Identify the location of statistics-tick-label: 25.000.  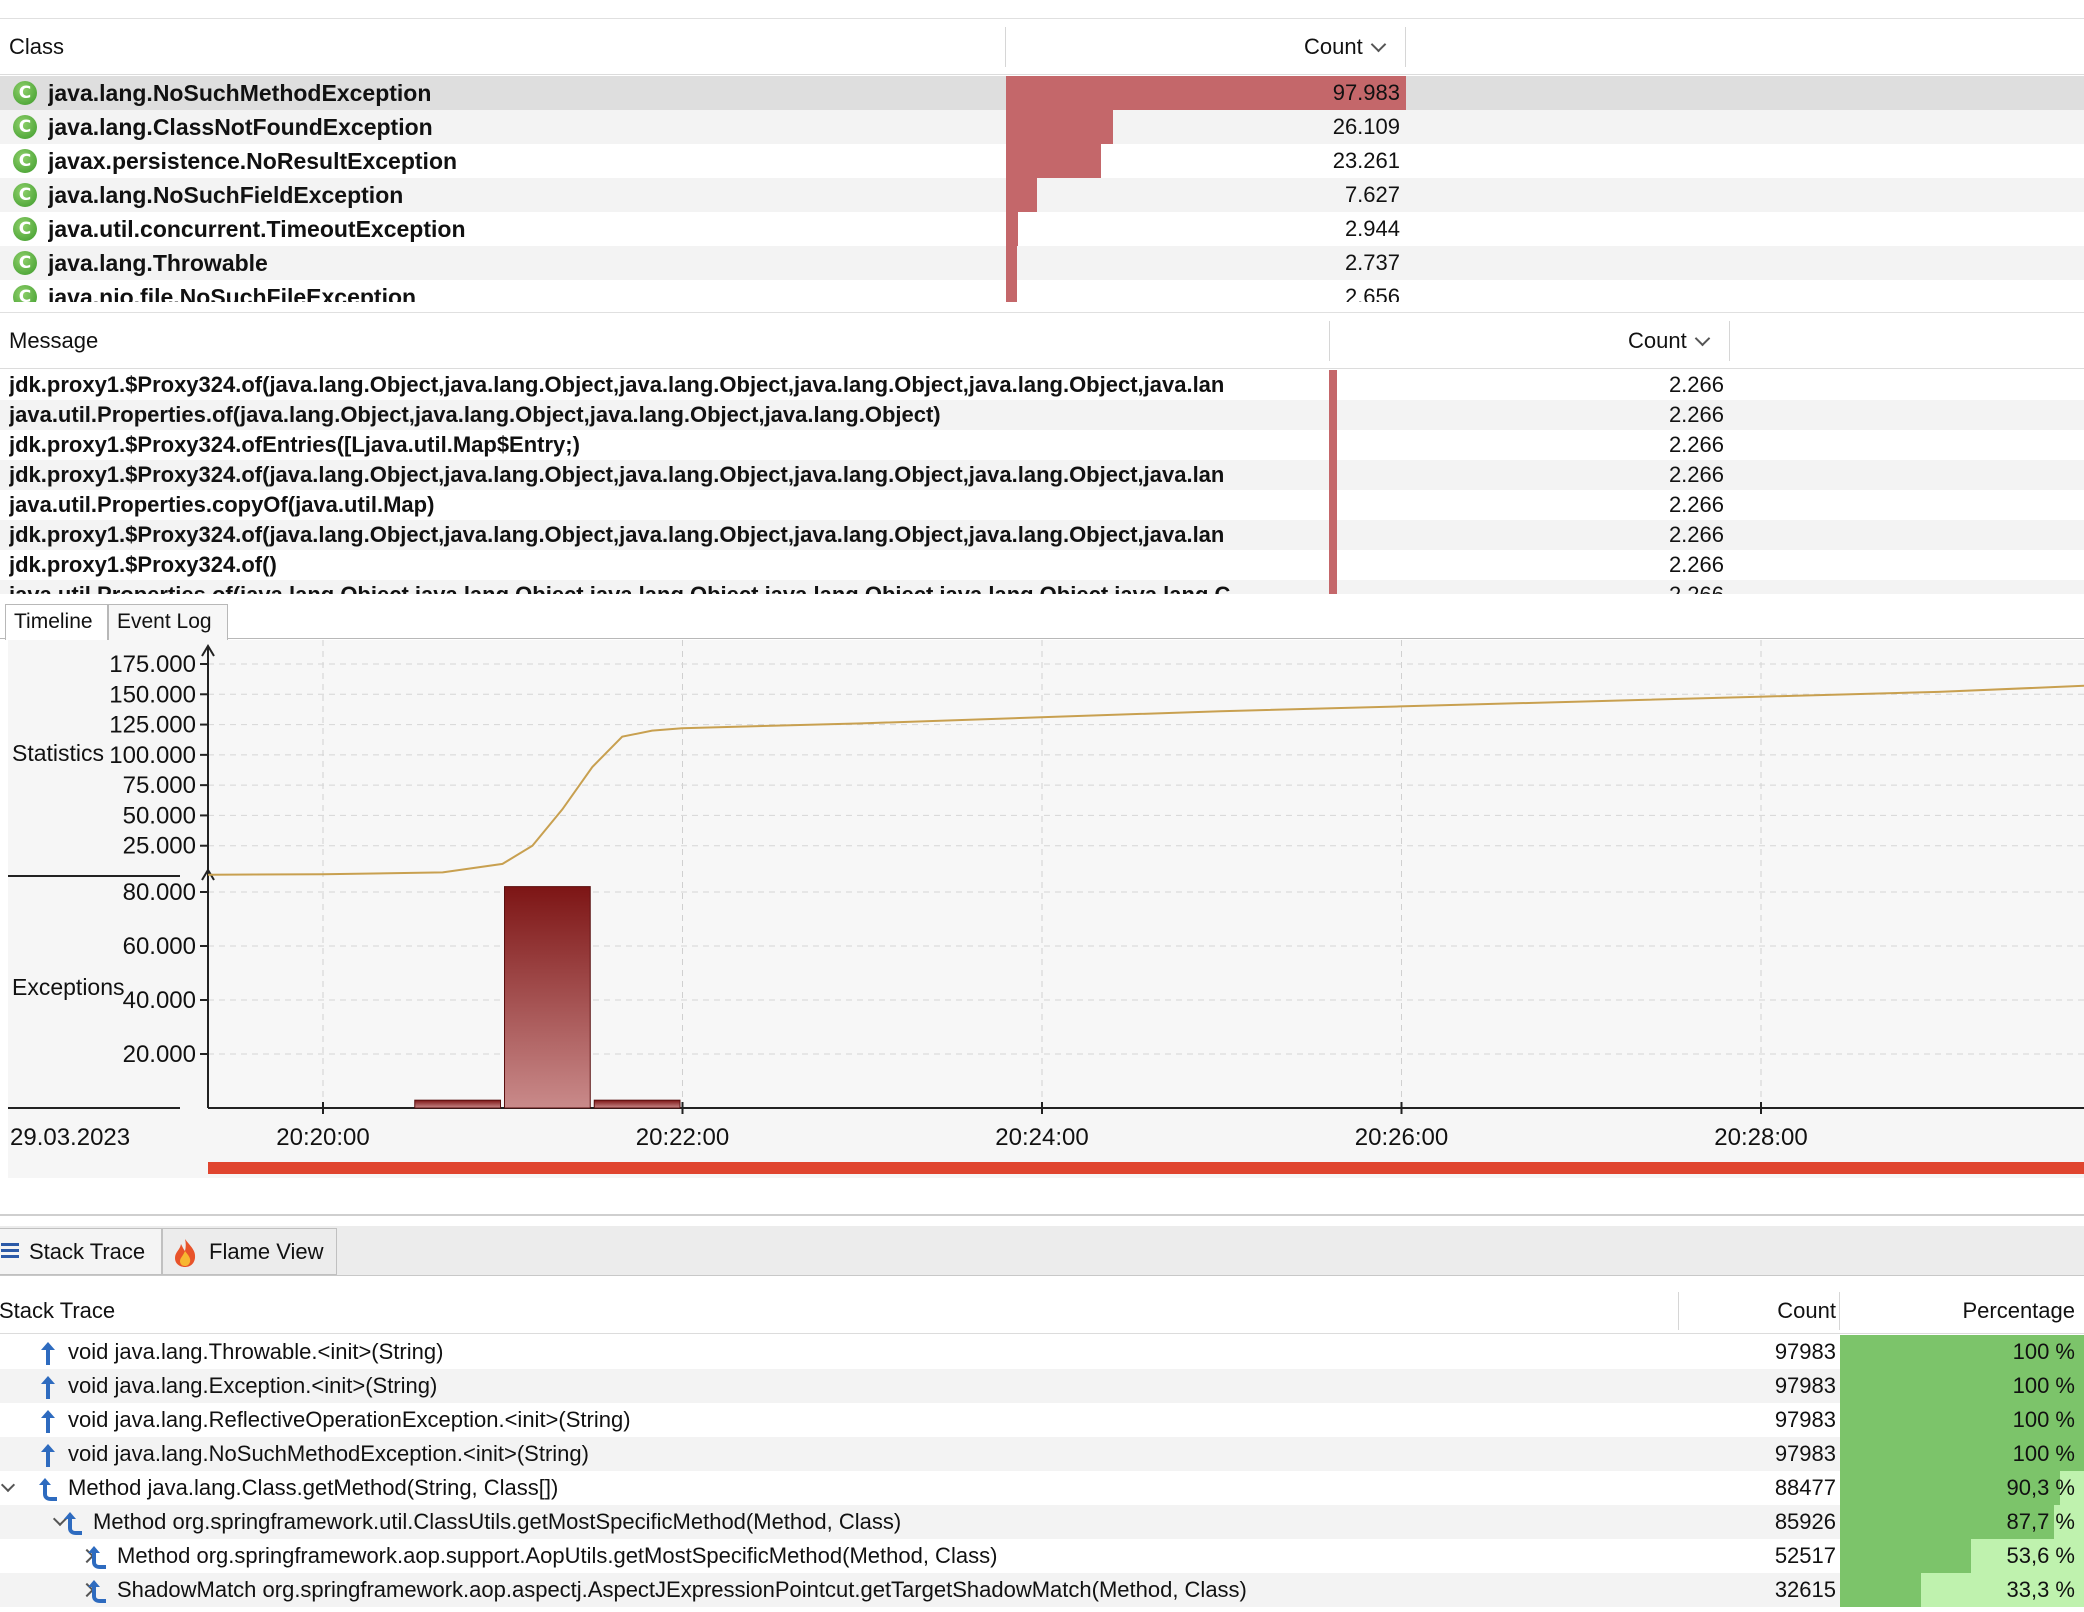
(159, 846).